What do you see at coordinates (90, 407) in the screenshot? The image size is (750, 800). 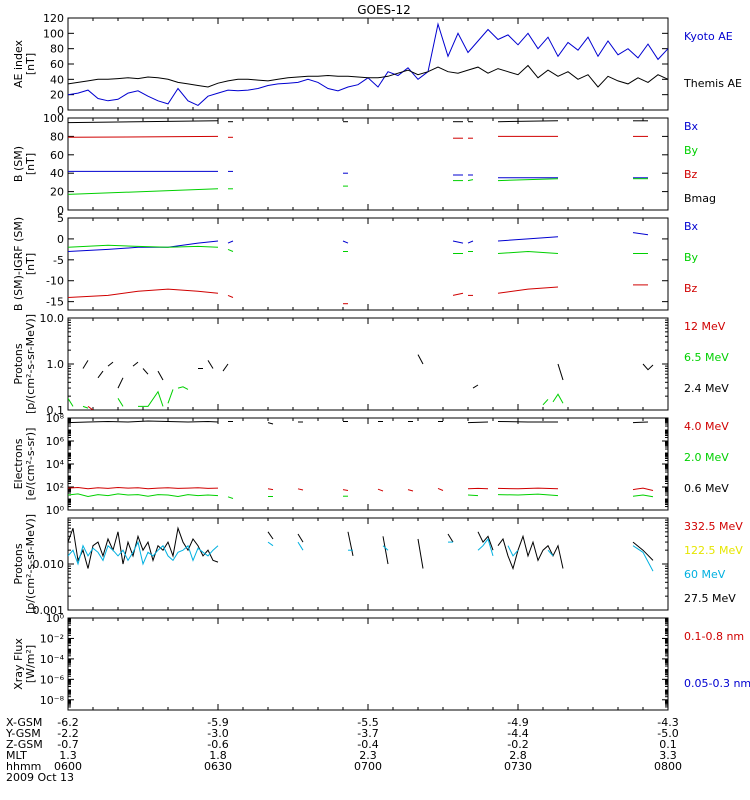 I see `series-line-12-mev` at bounding box center [90, 407].